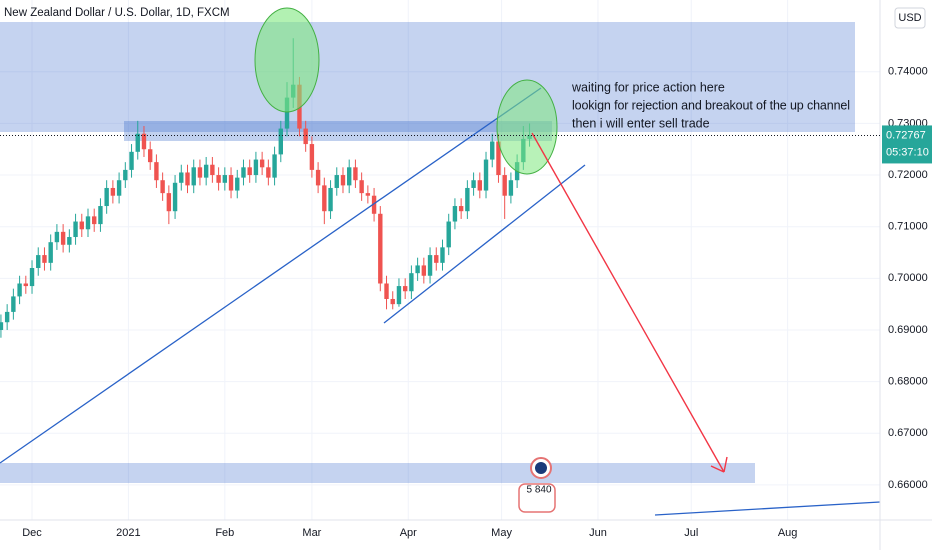 The image size is (932, 550). Describe the element at coordinates (32, 533) in the screenshot. I see `x-tick-label: Dec` at that location.